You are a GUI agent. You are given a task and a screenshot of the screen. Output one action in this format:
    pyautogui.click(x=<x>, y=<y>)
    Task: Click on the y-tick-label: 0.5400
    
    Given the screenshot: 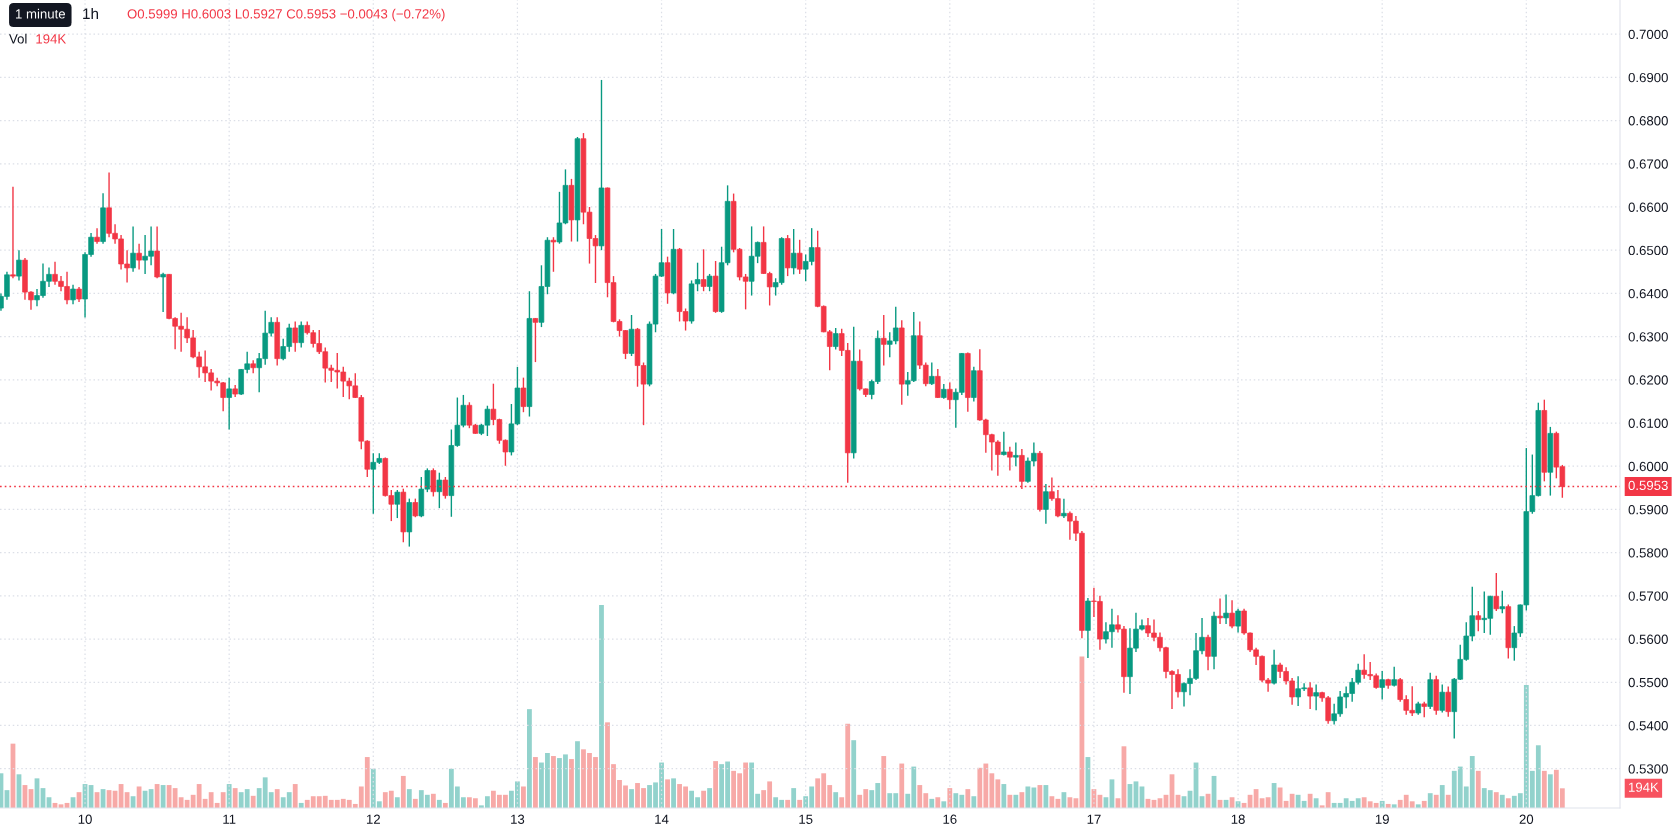 What is the action you would take?
    pyautogui.click(x=1648, y=726)
    